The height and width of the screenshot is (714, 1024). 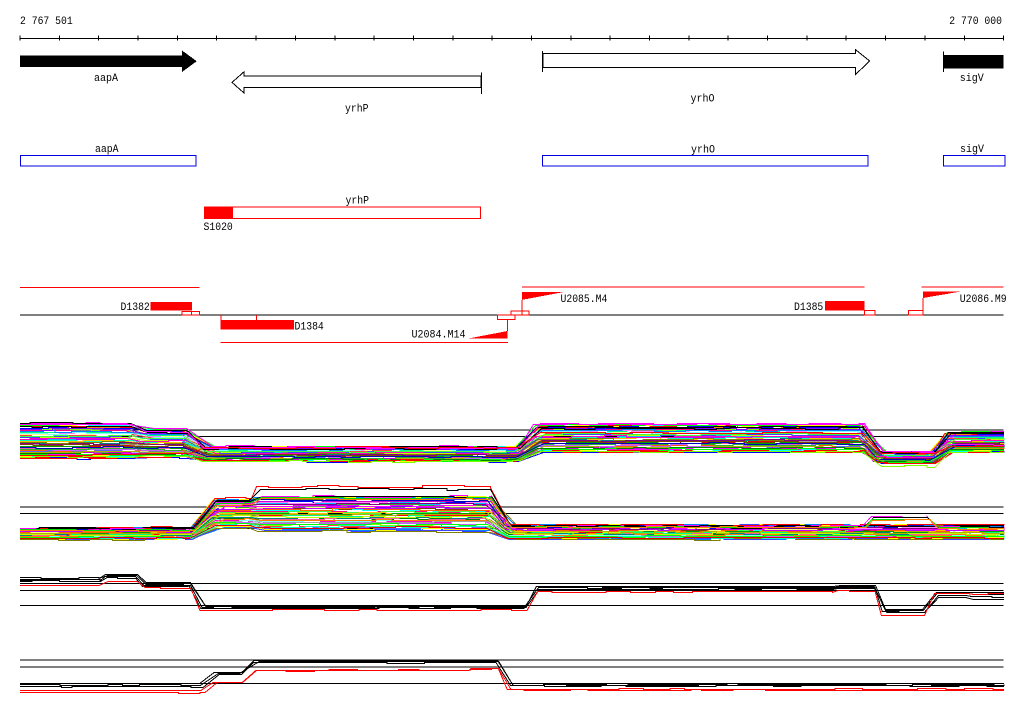 What do you see at coordinates (983, 300) in the screenshot?
I see `svg-text: U2086.M9` at bounding box center [983, 300].